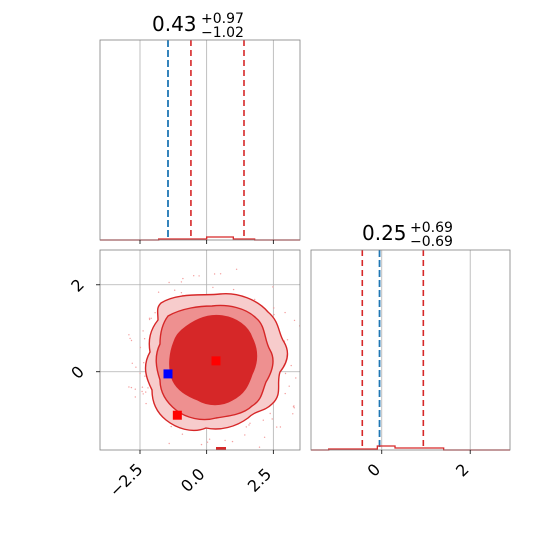 Image resolution: width=550 pixels, height=550 pixels. What do you see at coordinates (384, 233) in the screenshot?
I see `panel-2-title-median: 0.25` at bounding box center [384, 233].